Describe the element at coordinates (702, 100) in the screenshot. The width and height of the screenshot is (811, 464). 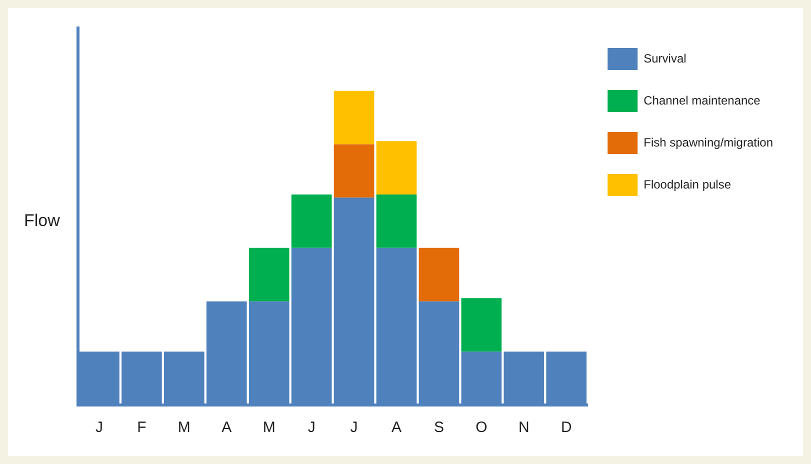
I see `legend-label: Channel maintenance` at that location.